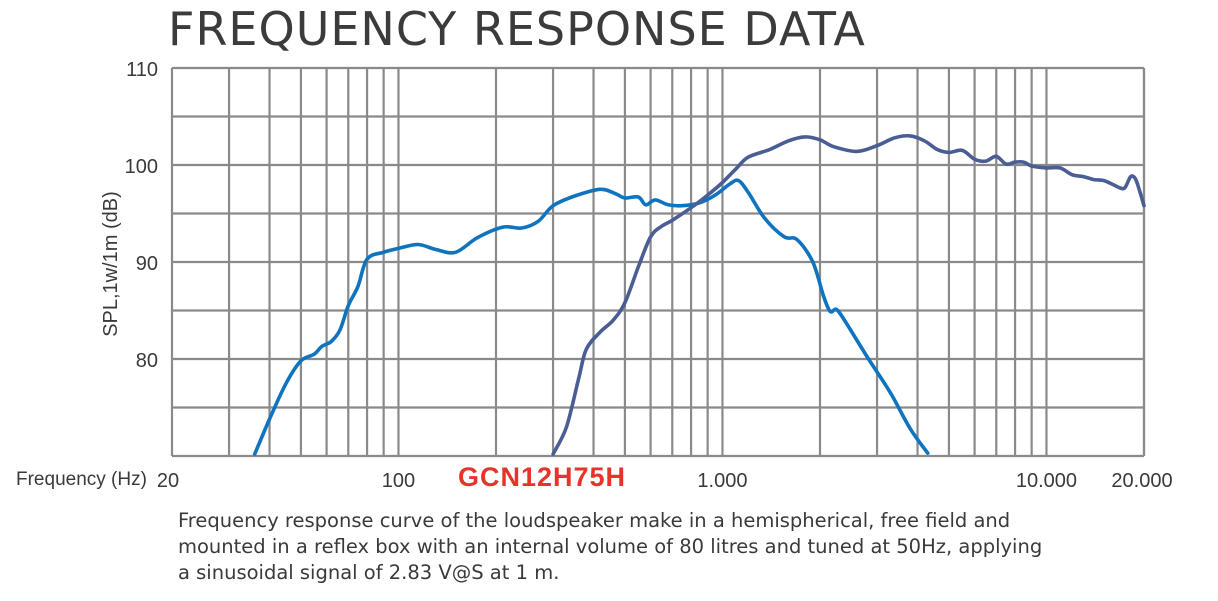  What do you see at coordinates (1046, 481) in the screenshot?
I see `x-tick-label: 10.000` at bounding box center [1046, 481].